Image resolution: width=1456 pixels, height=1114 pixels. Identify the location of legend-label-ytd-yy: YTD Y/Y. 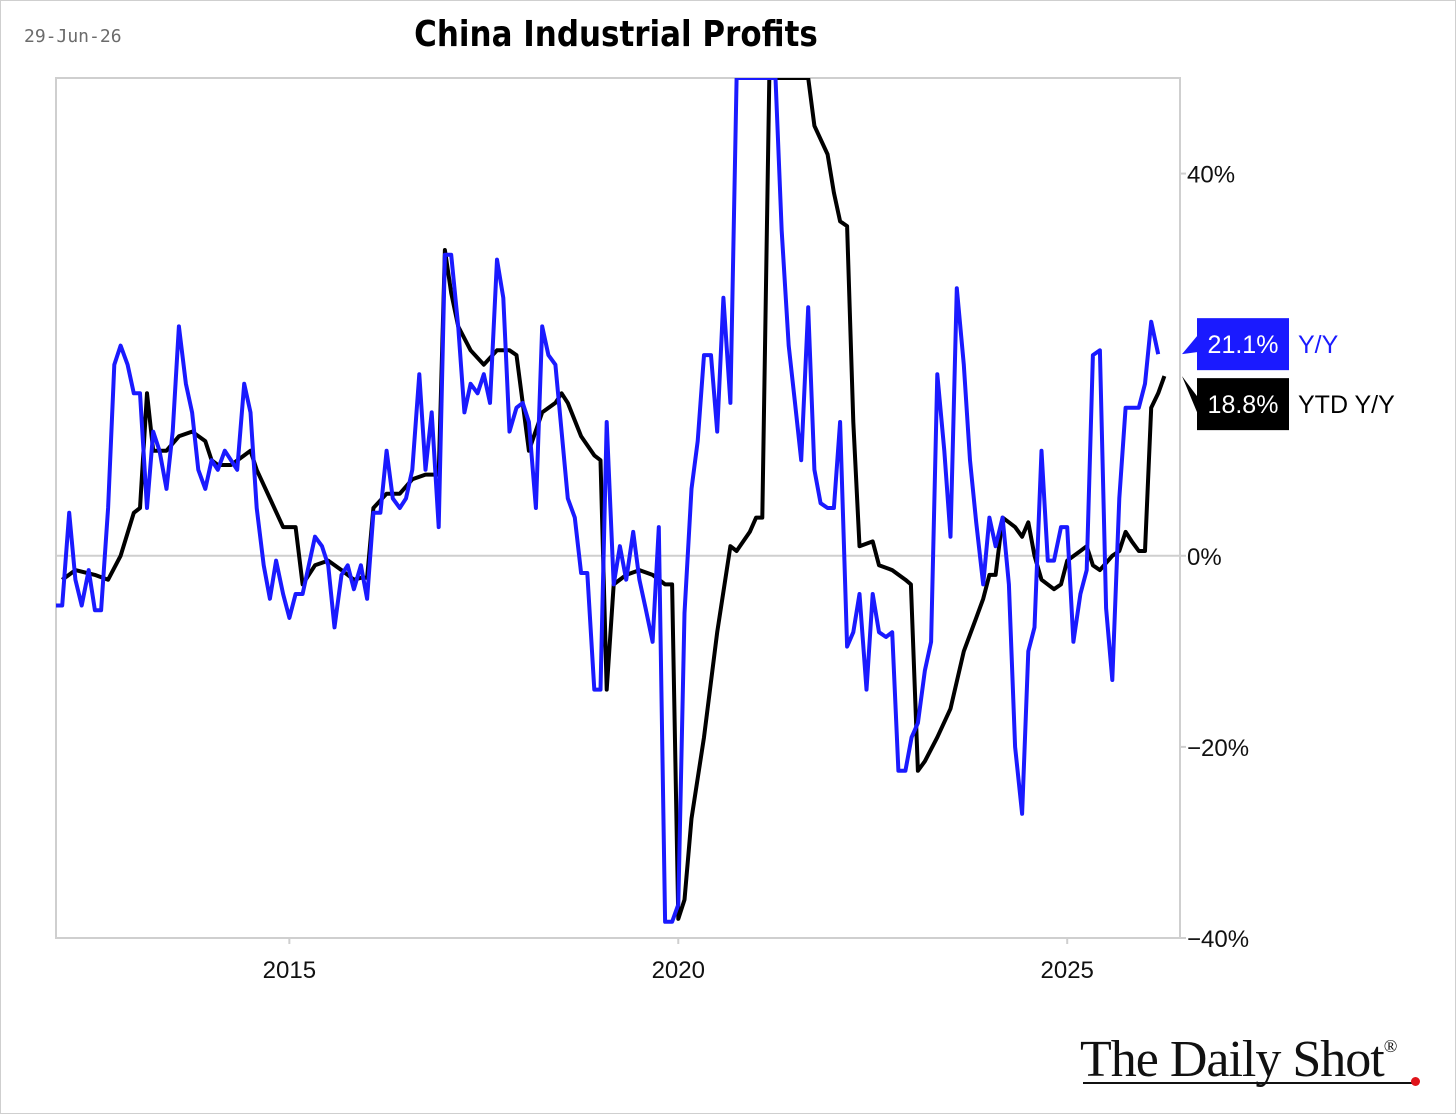
(1346, 405).